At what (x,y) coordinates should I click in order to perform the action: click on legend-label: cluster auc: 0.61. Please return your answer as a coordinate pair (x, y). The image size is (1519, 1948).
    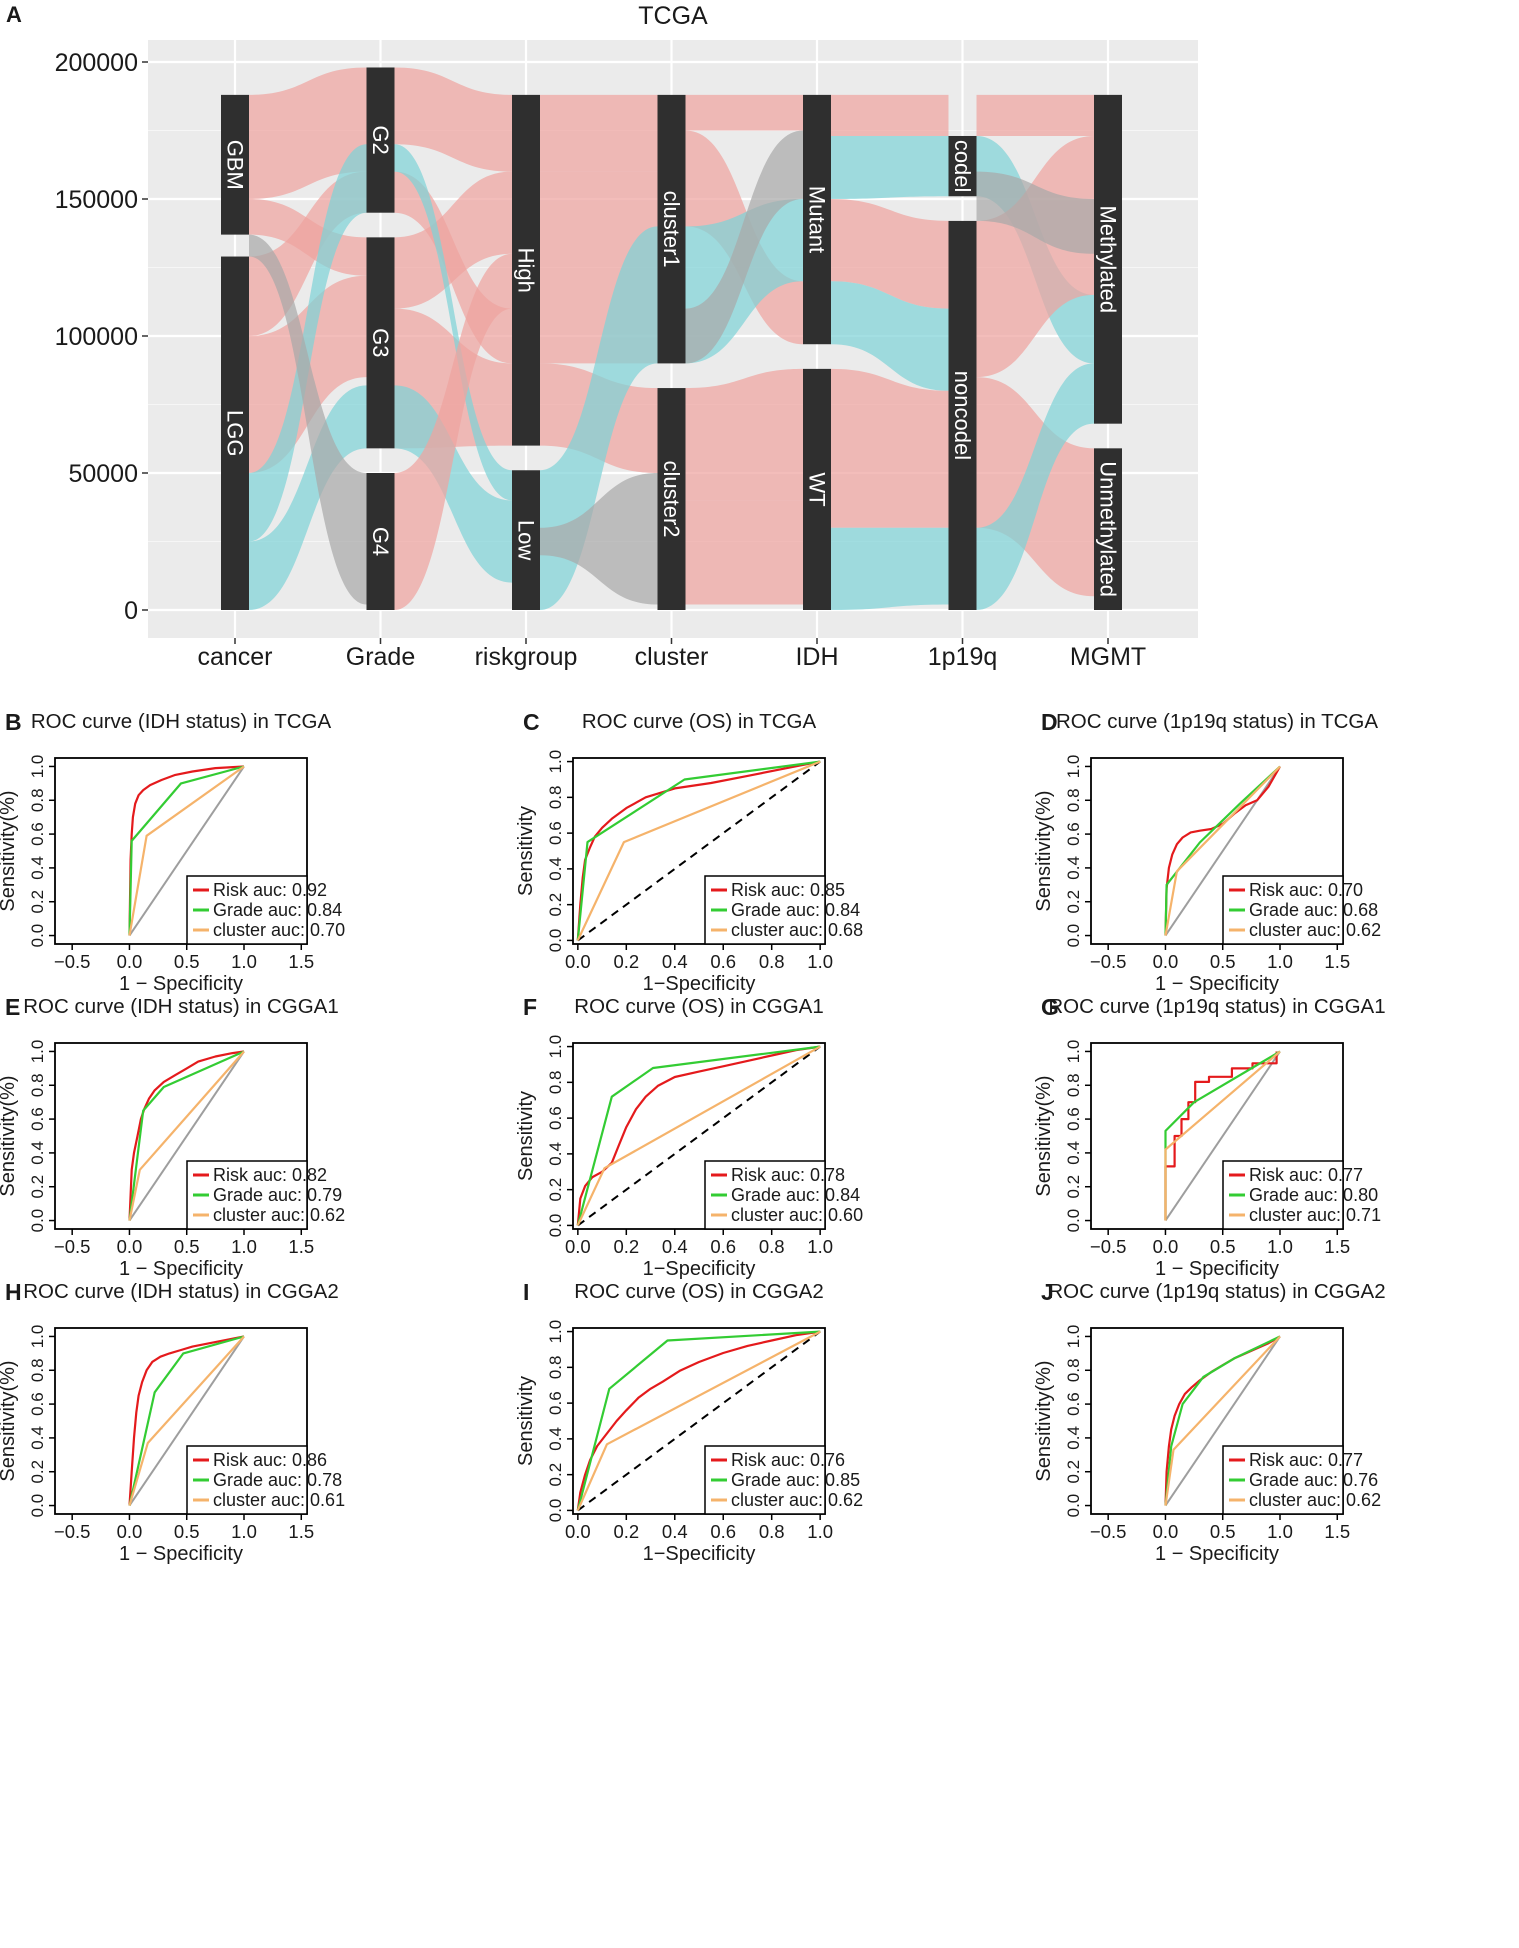
    Looking at the image, I should click on (279, 1500).